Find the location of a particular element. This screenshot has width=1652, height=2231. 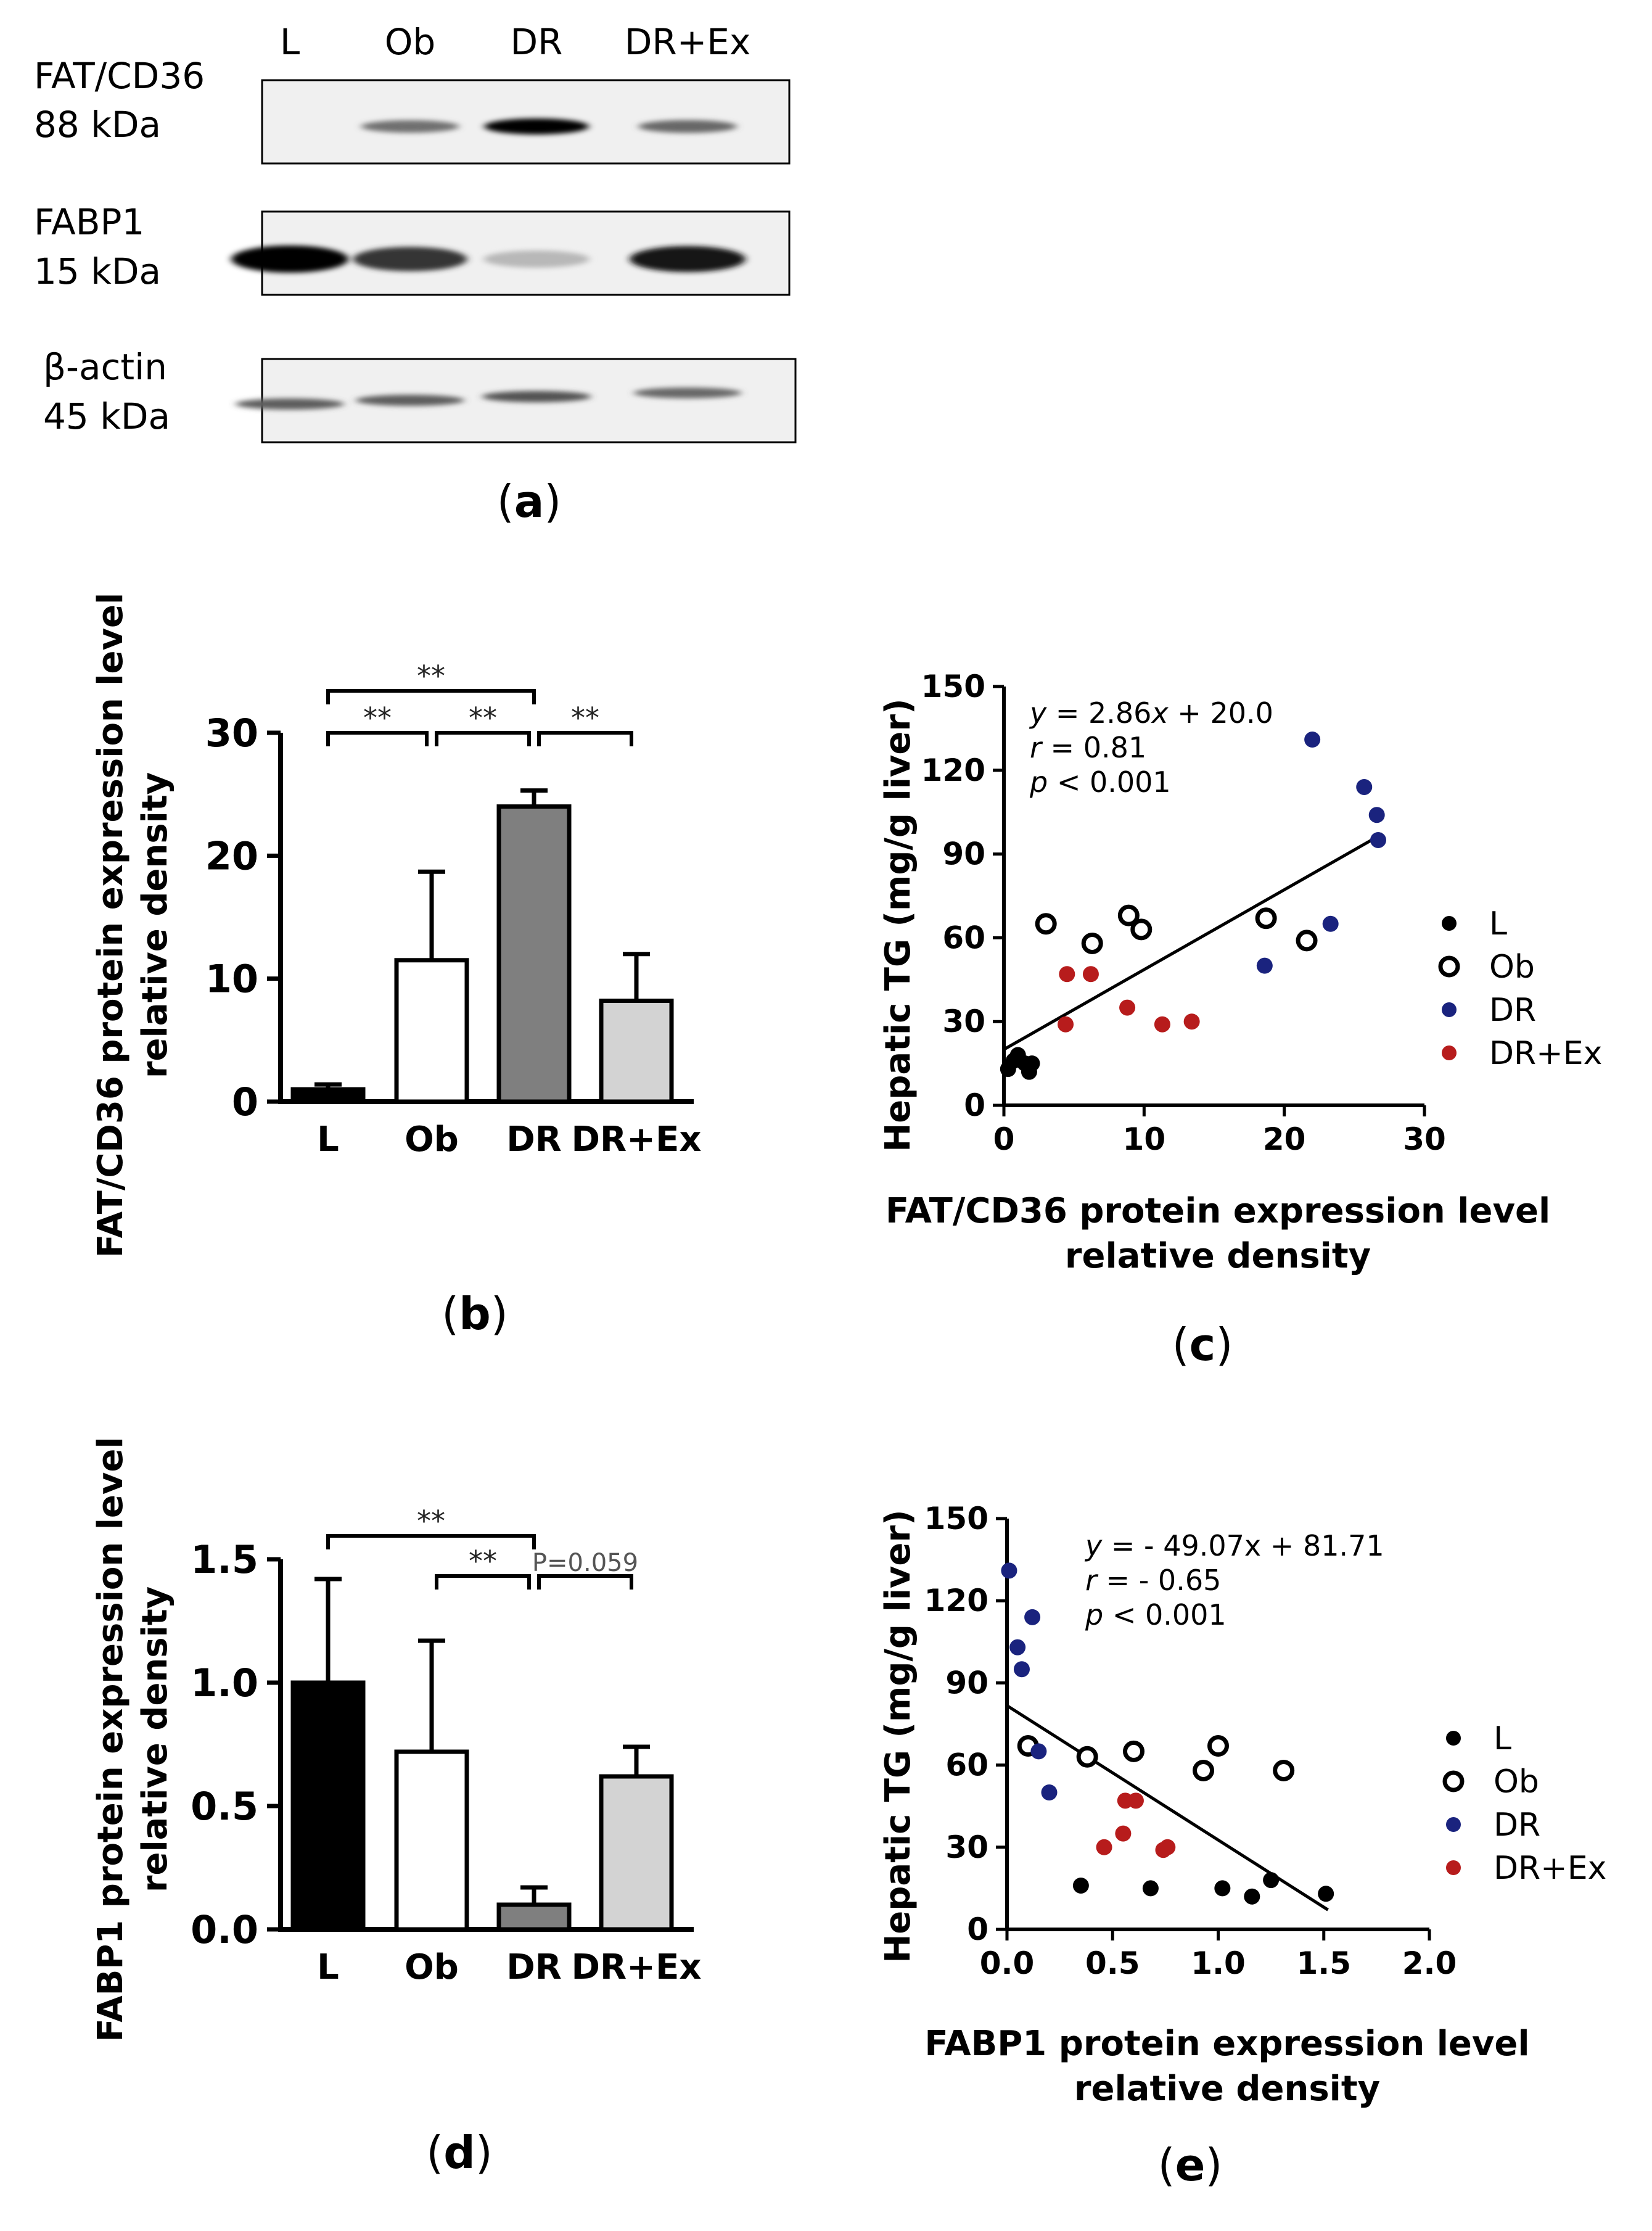

y-tick-label: 60 is located at coordinates (966, 1765).